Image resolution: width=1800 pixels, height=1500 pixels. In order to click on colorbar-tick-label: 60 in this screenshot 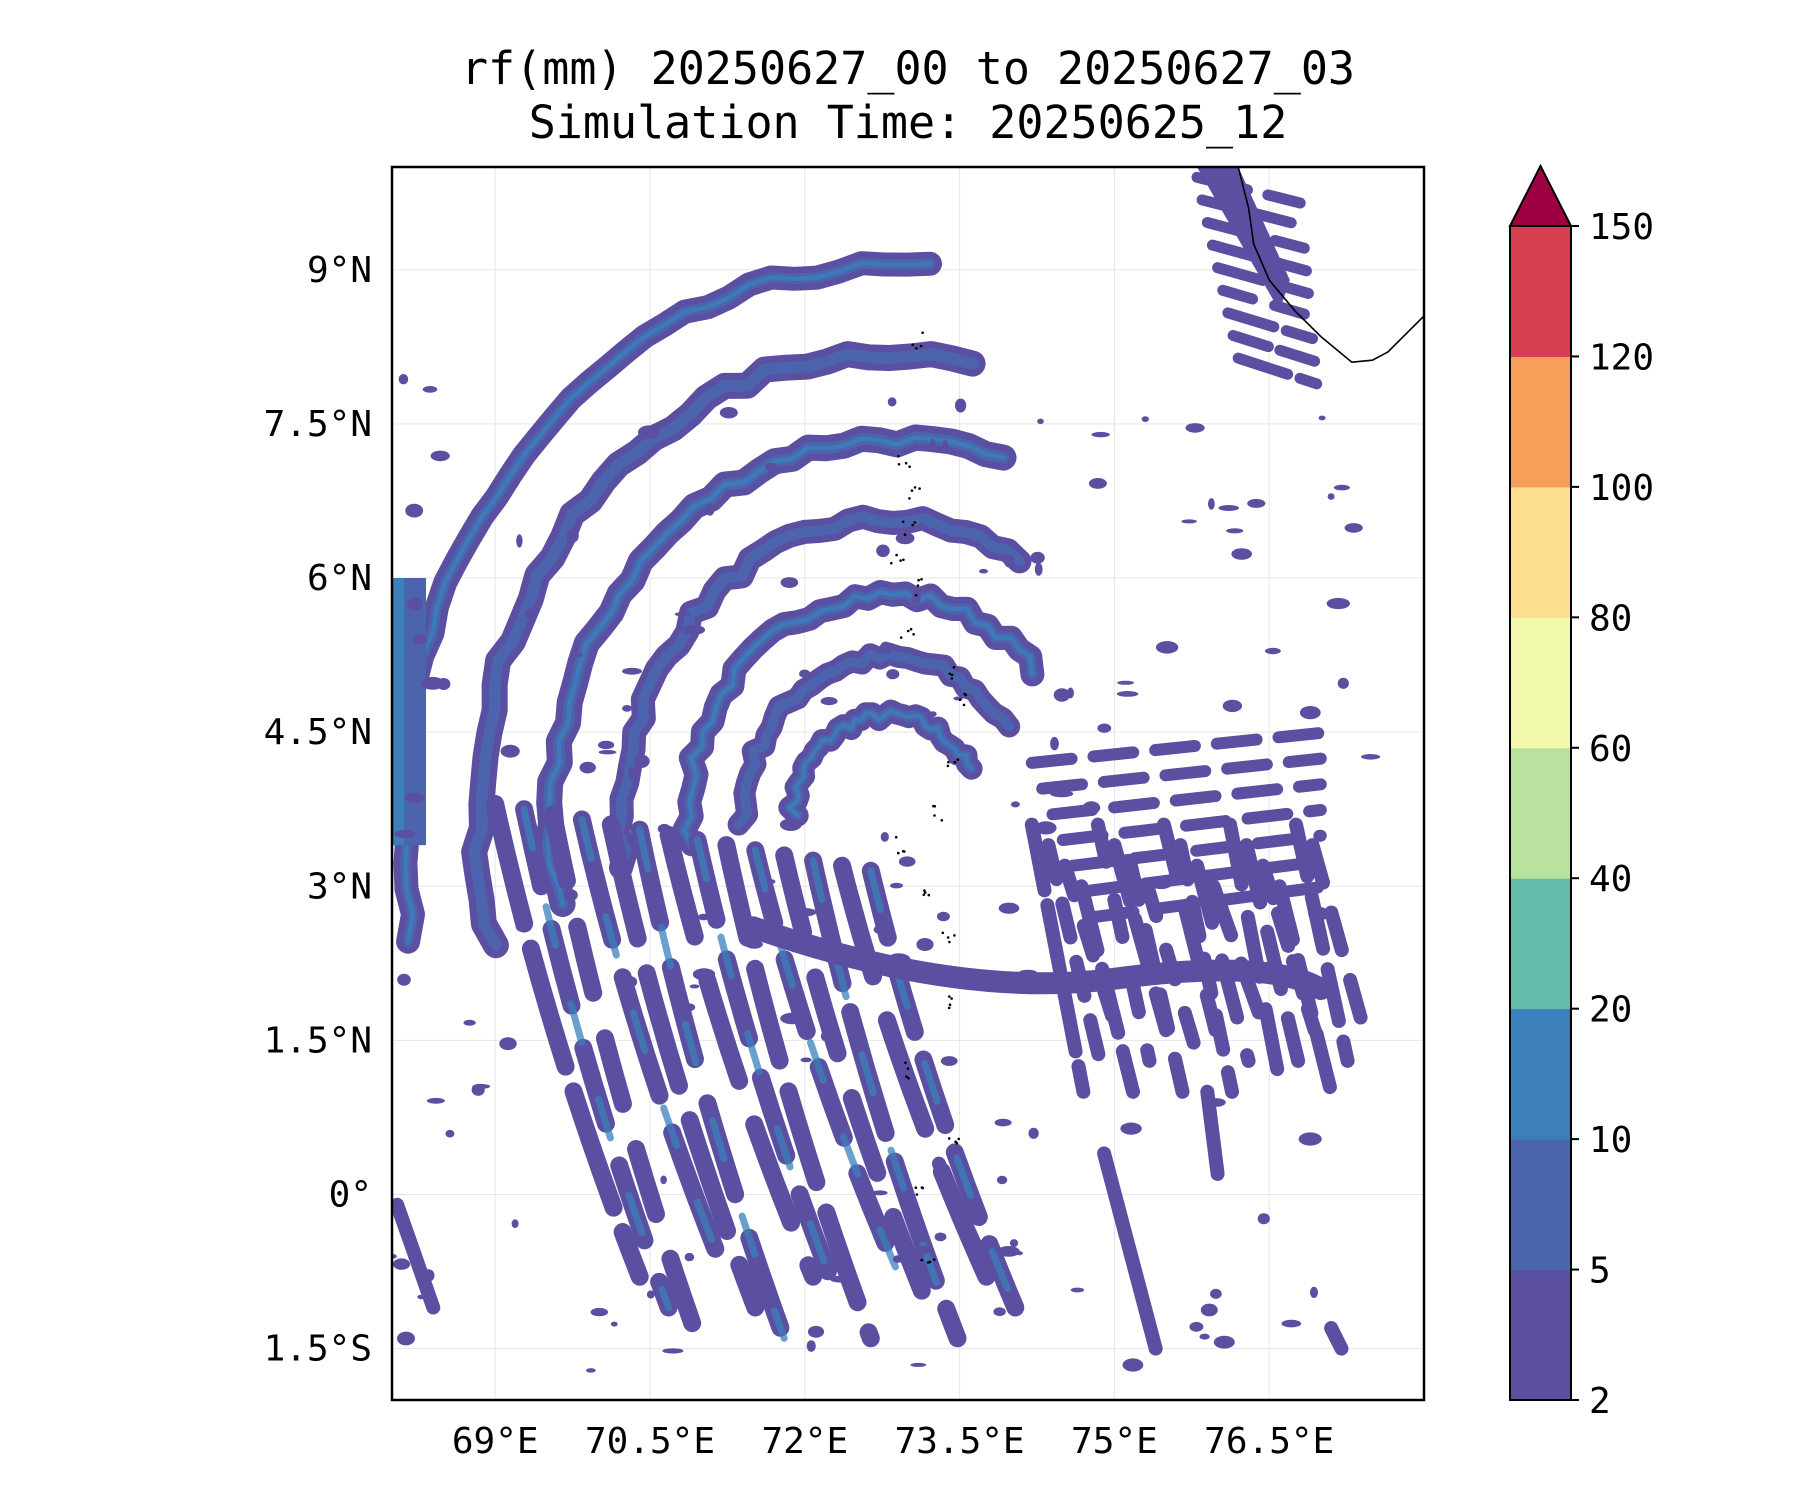, I will do `click(1610, 749)`.